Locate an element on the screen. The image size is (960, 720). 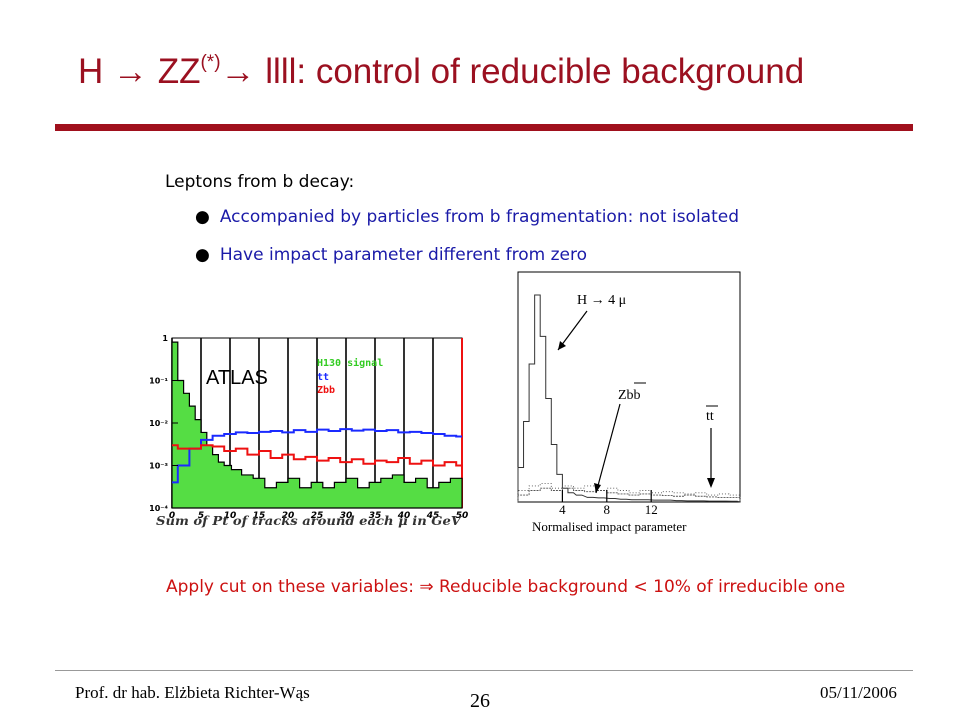
title-suffix: → llll: control of reducible background is located at coordinates (512, 71).